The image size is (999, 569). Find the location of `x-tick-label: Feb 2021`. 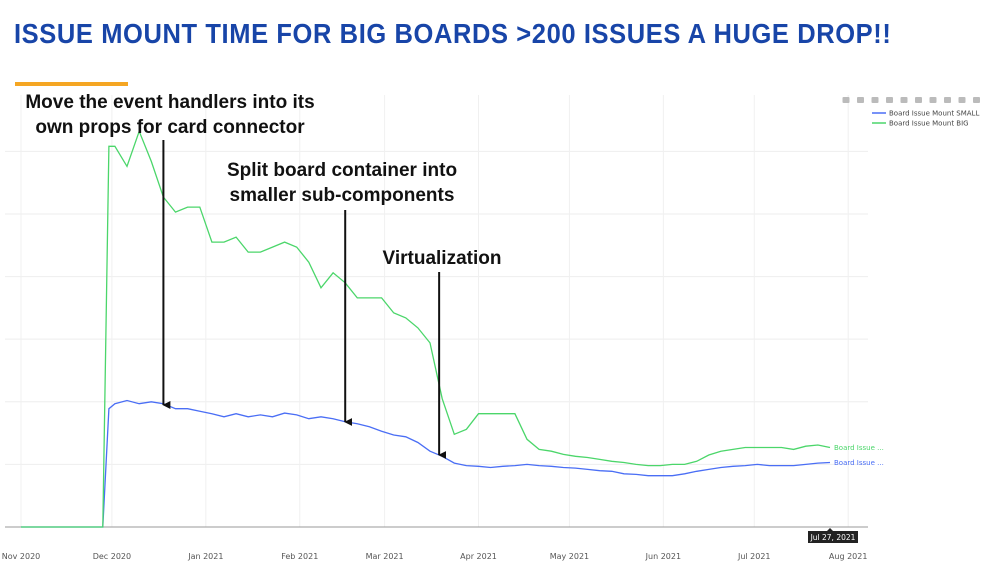

x-tick-label: Feb 2021 is located at coordinates (299, 556).